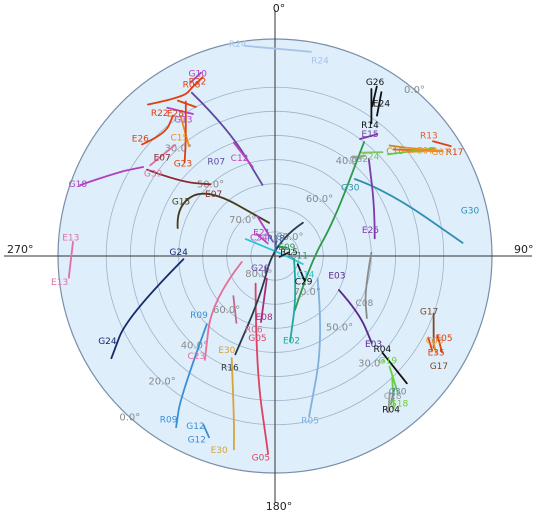 The width and height of the screenshot is (536, 515). I want to click on satellite-label-e25: E25, so click(370, 231).